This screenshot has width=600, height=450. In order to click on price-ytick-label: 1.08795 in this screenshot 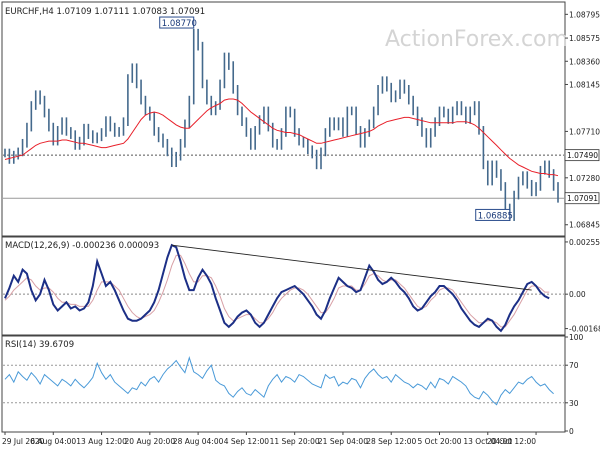, I will do `click(584, 14)`.